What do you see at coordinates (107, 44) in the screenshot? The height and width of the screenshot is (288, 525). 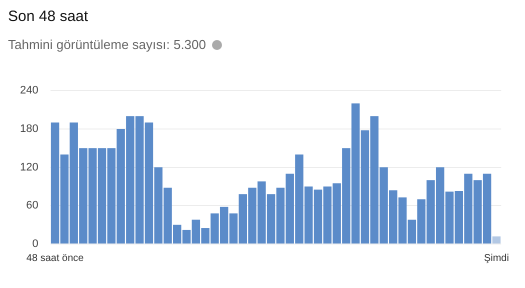 I see `chart-subtitle: Tahmini görüntüleme sayısı: 5.300` at bounding box center [107, 44].